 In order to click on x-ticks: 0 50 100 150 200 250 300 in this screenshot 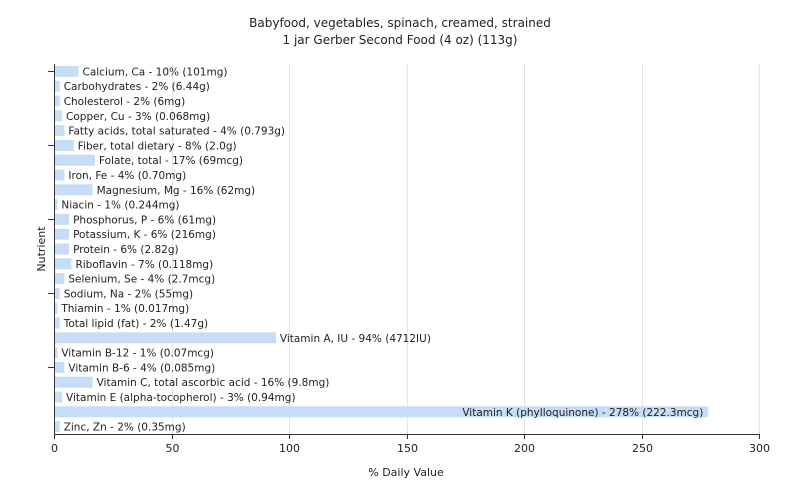, I will do `click(410, 444)`.